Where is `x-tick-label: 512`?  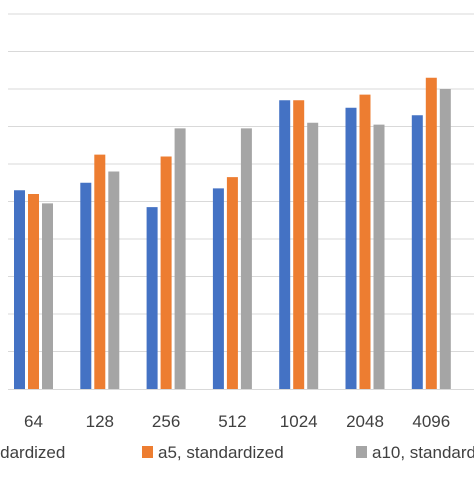
x-tick-label: 512 is located at coordinates (232, 421).